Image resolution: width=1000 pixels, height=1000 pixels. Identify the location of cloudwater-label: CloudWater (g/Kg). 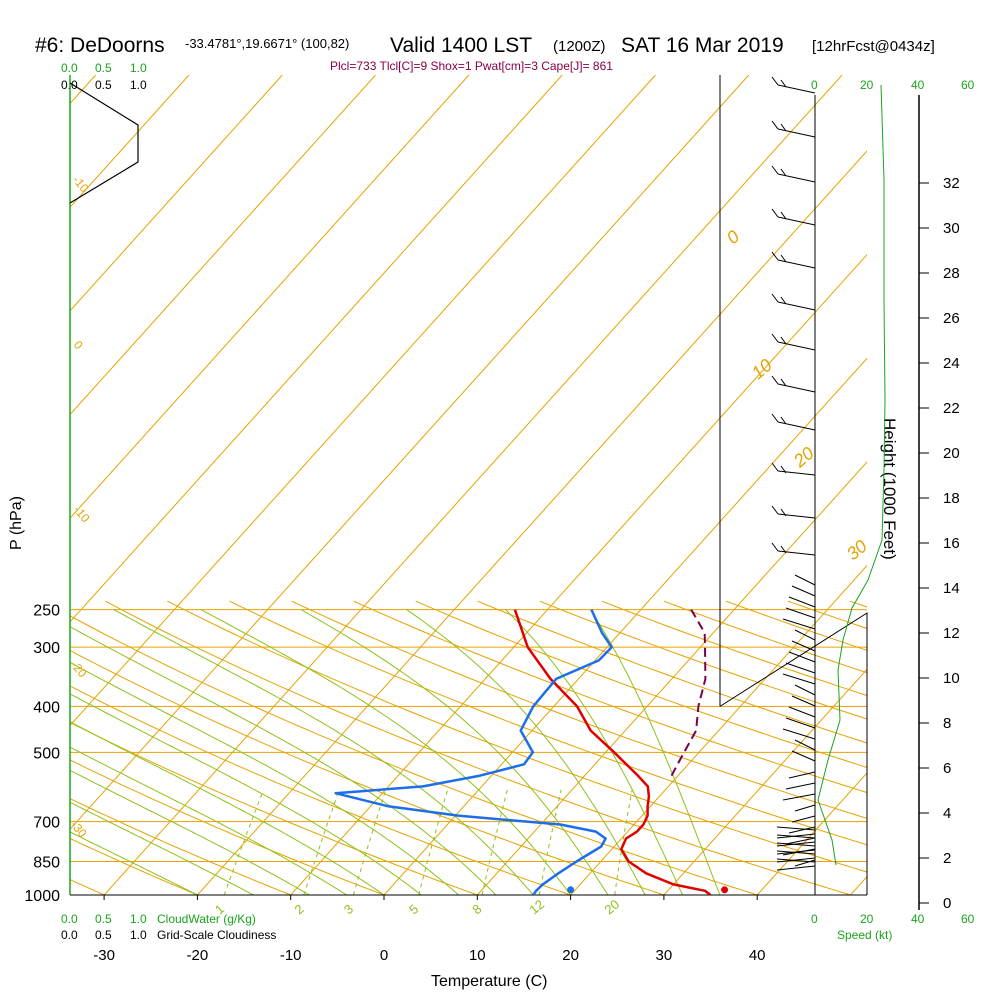
(206, 919).